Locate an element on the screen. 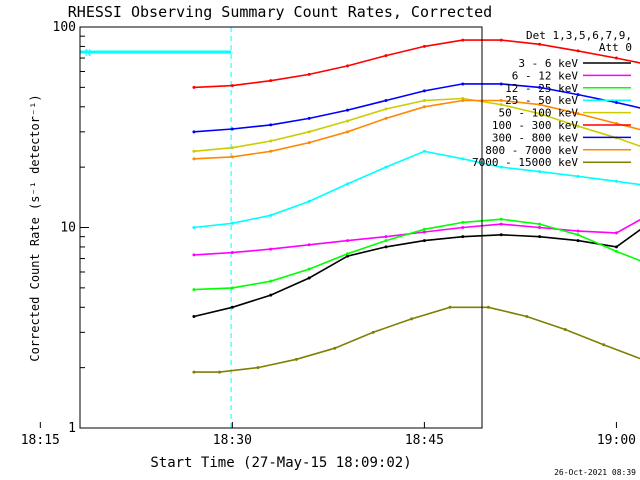  x-axis-label: Start Time (27-May-15 18:09:02) is located at coordinates (280, 463).